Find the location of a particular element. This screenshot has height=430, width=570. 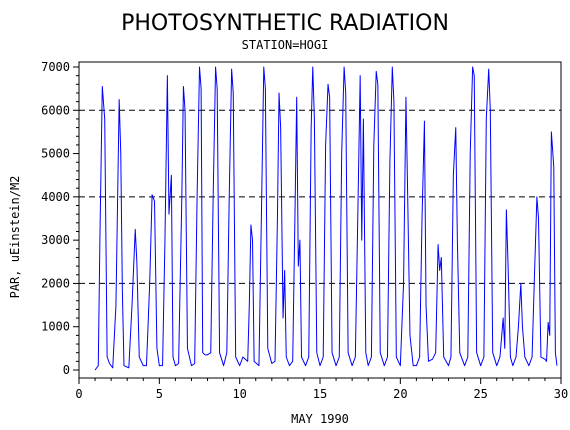

x-tick-label: 5 is located at coordinates (159, 394).